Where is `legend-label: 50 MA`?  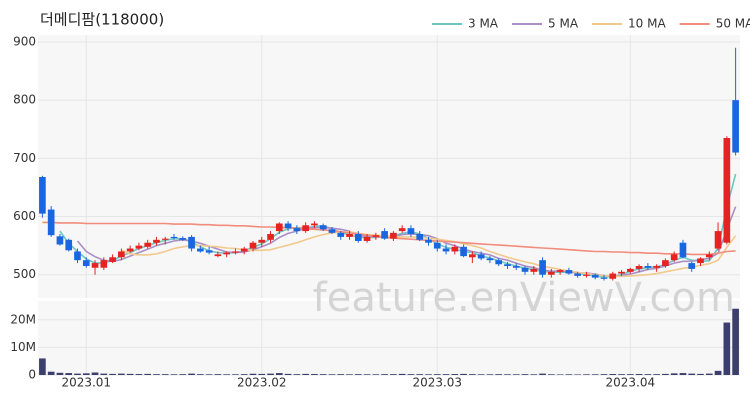 legend-label: 50 MA is located at coordinates (733, 24).